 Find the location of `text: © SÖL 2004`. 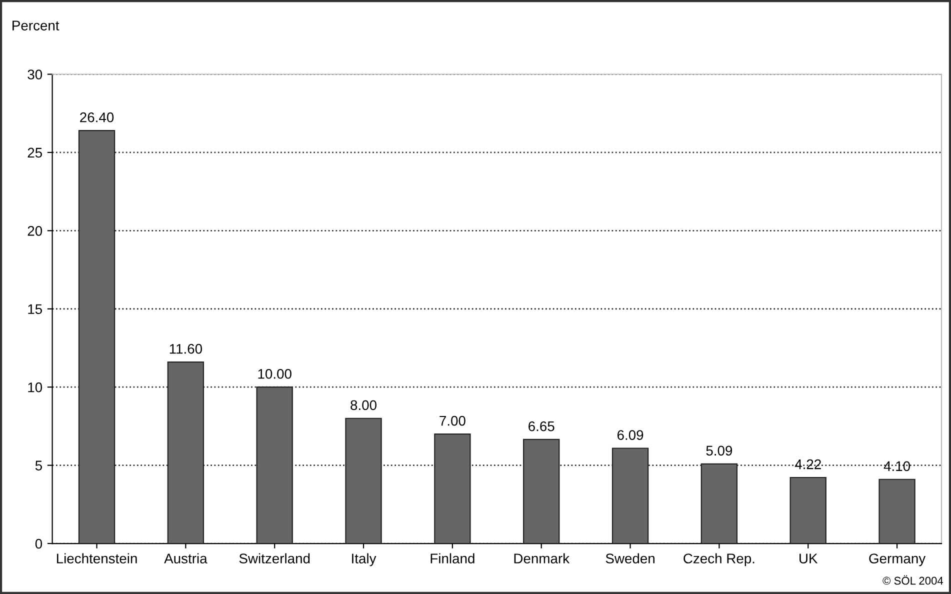

text: © SÖL 2004 is located at coordinates (913, 580).